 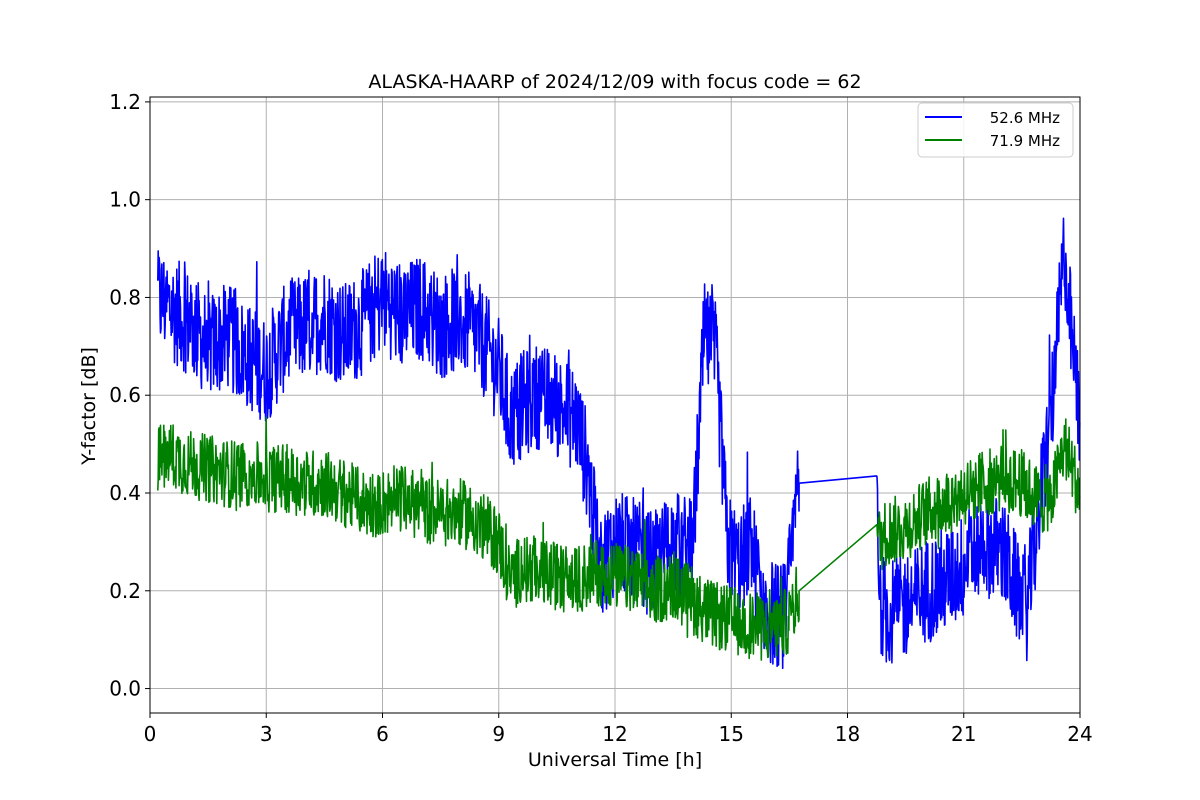 I want to click on x-tick-label: 21, so click(x=963, y=734).